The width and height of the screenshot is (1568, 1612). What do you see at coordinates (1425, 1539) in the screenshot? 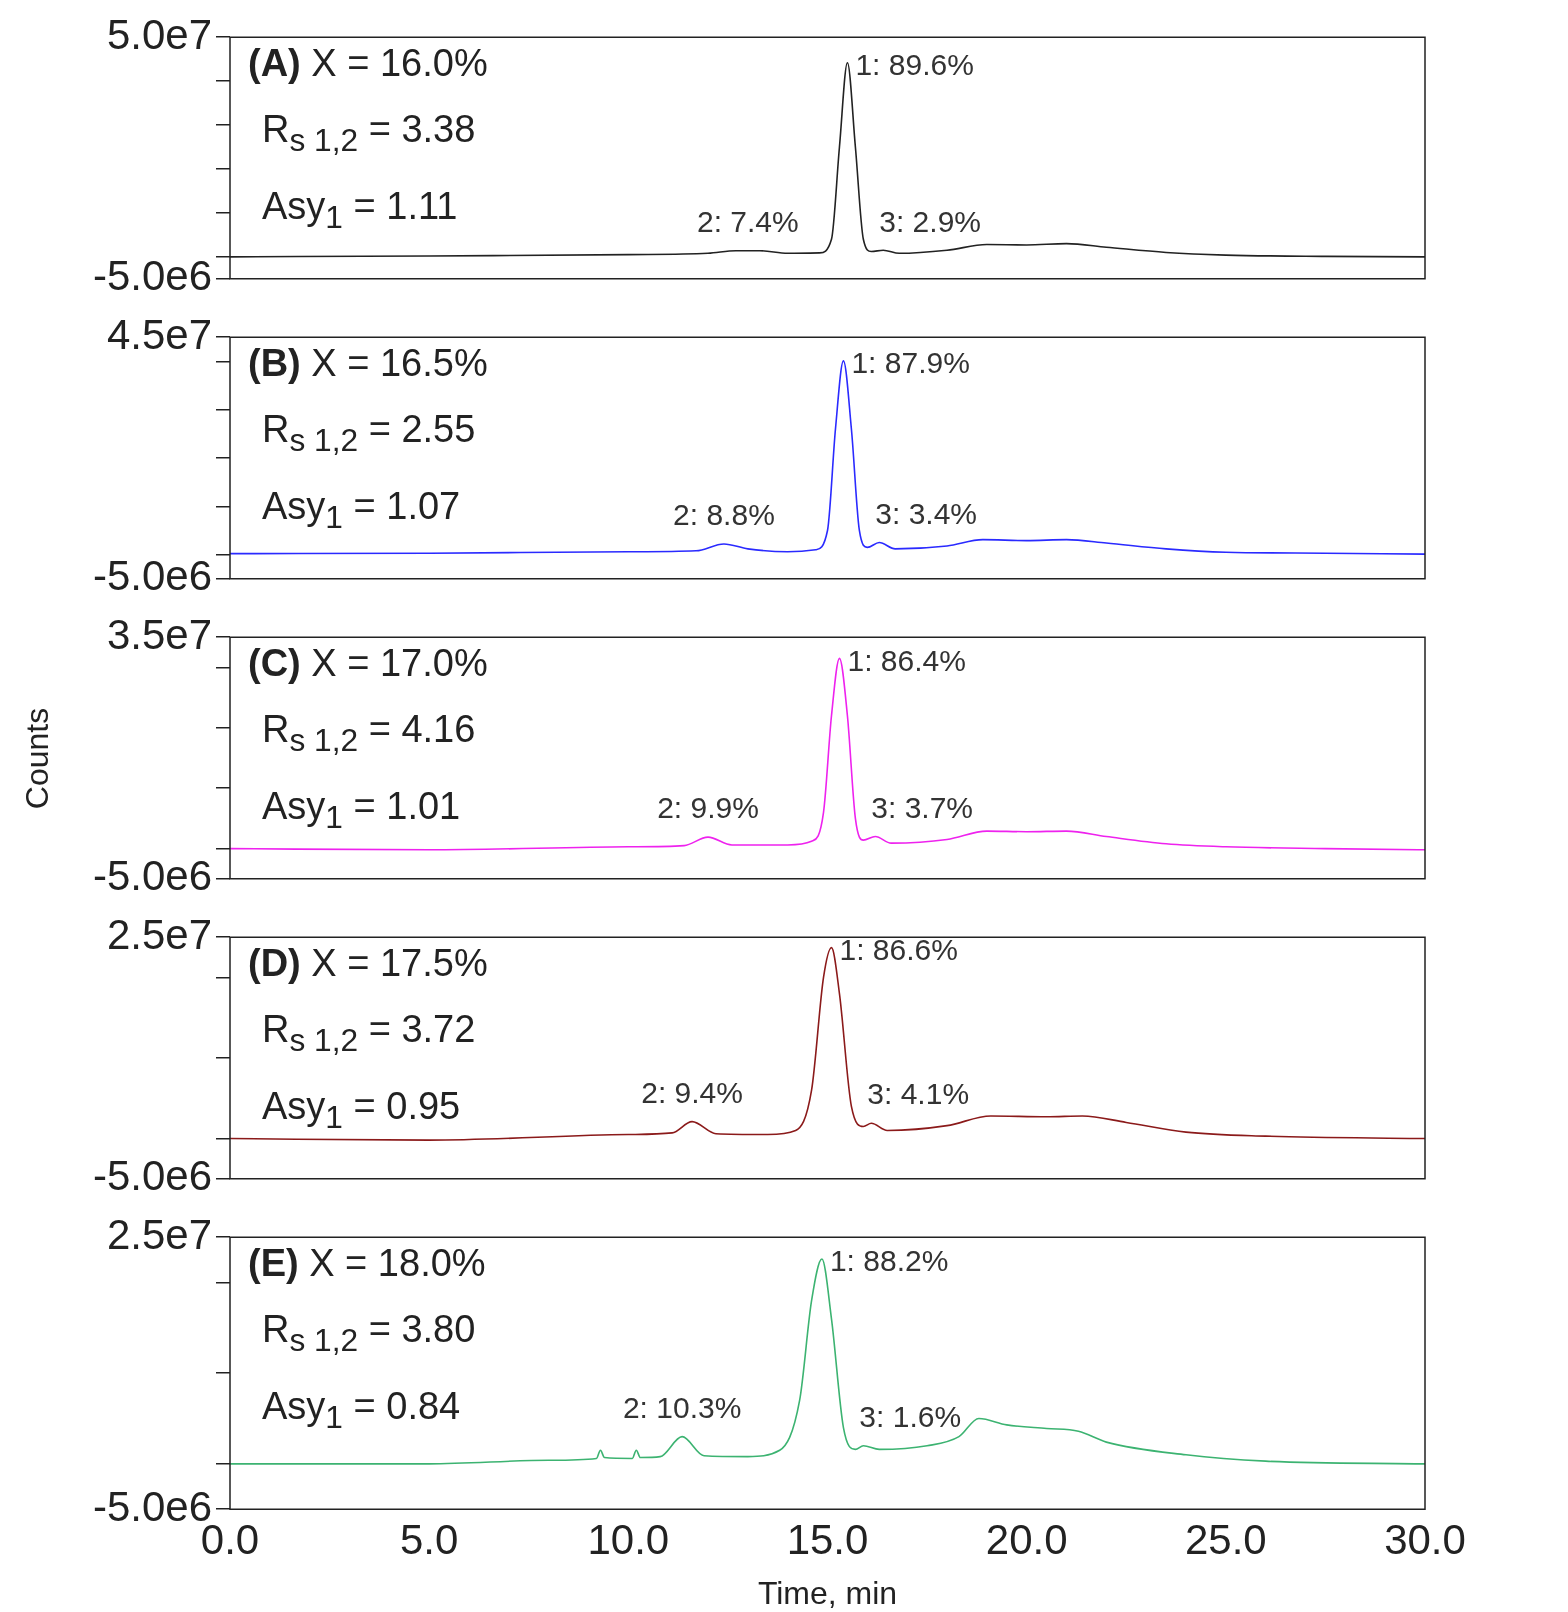
I see `x-tick-label: 30.0` at bounding box center [1425, 1539].